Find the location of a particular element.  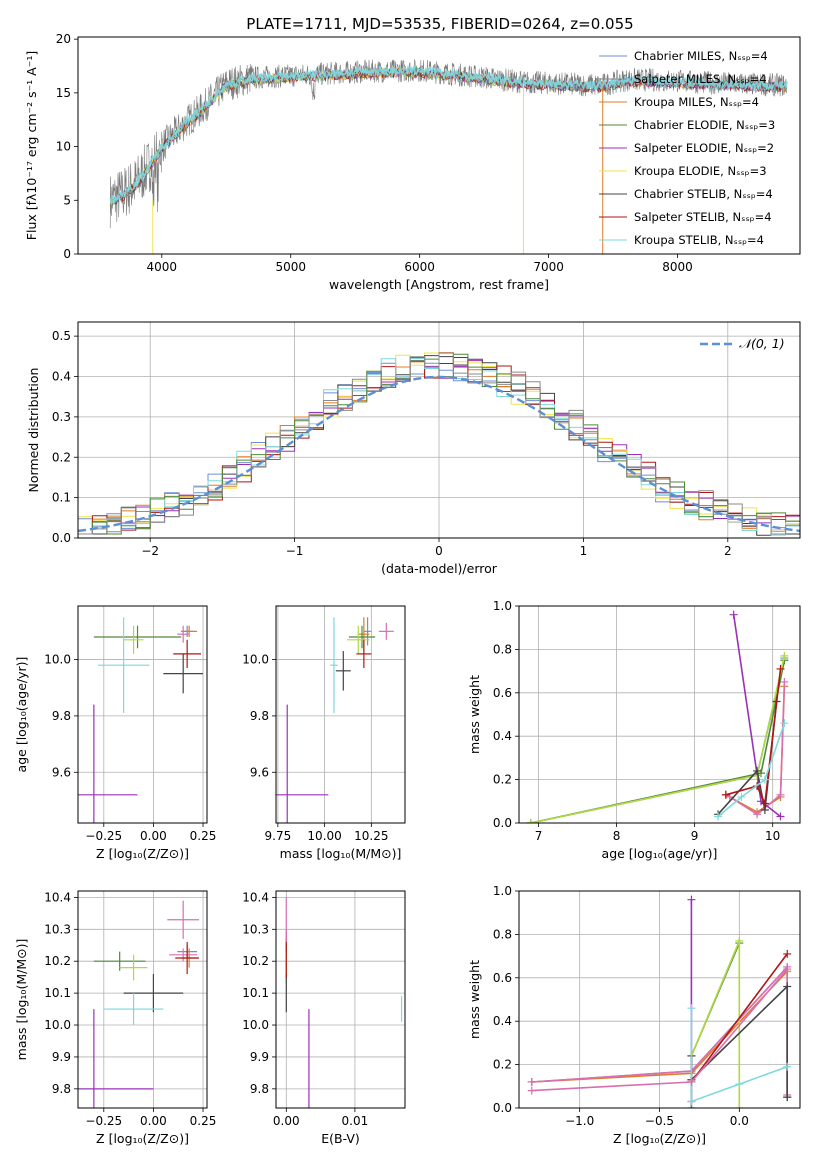

y-tick-label: 9.9 is located at coordinates (259, 1057).